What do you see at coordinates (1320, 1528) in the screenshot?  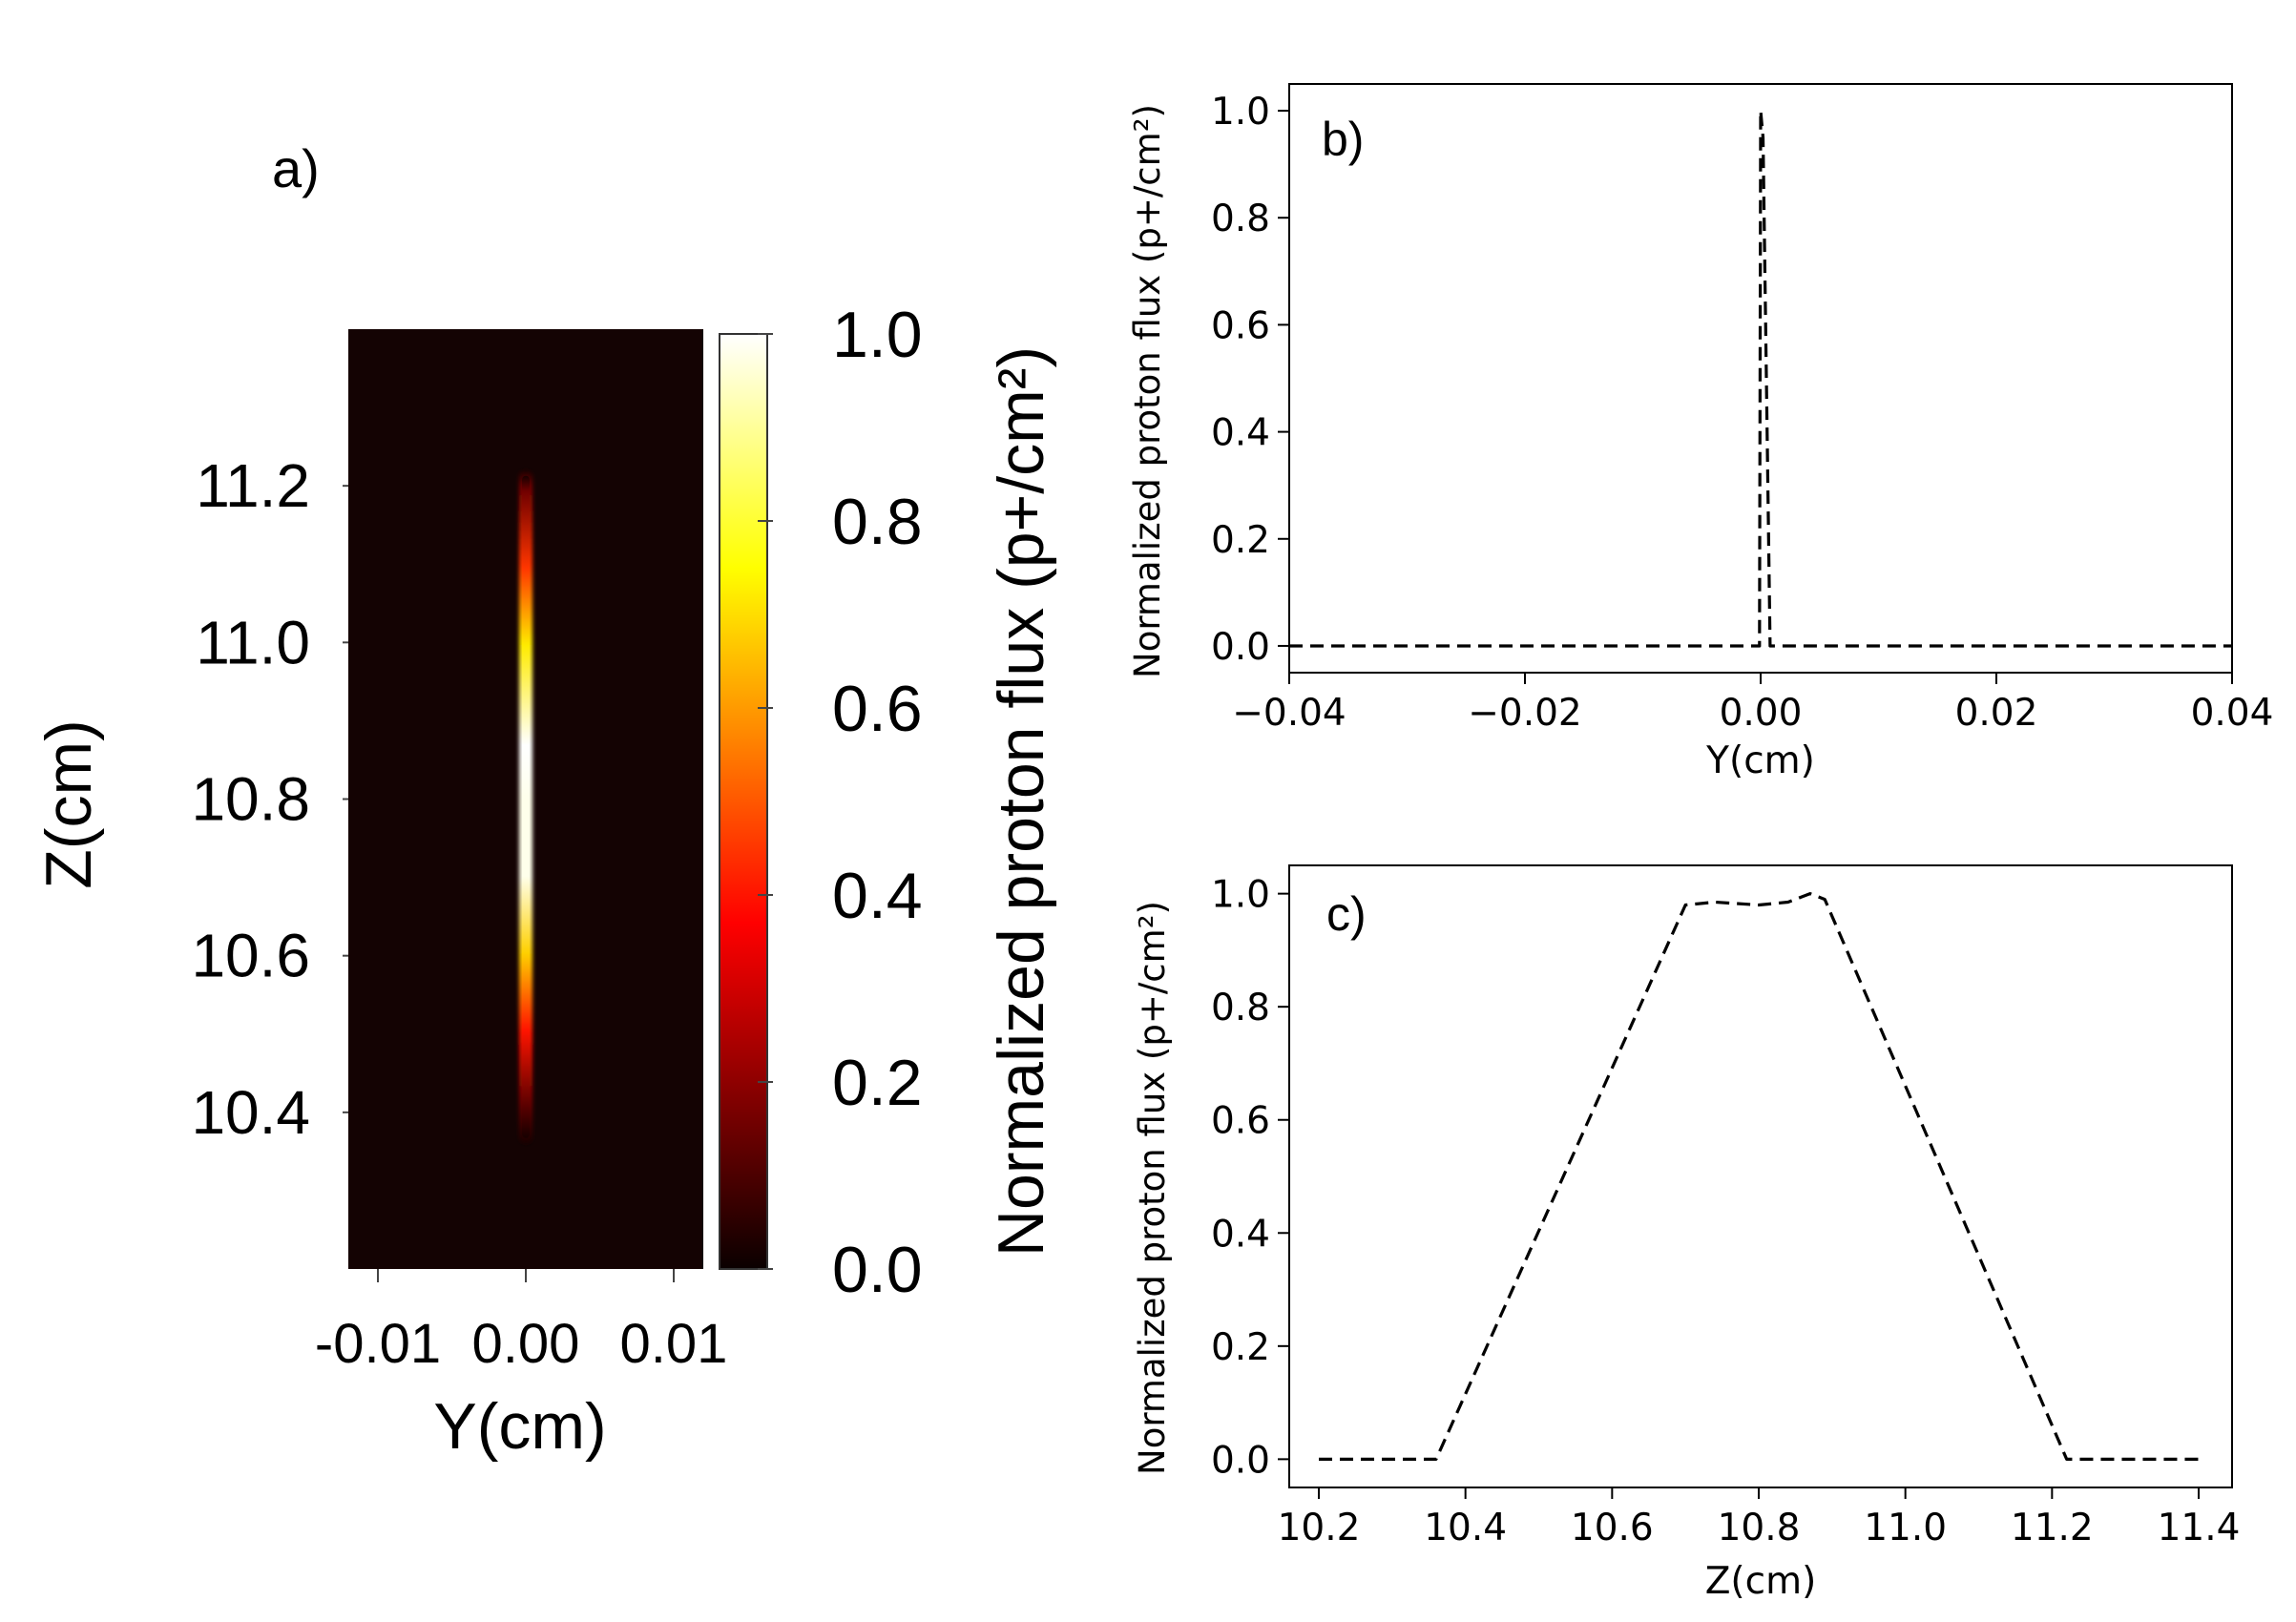 I see `panel-c-x-tick-label: 10.2` at bounding box center [1320, 1528].